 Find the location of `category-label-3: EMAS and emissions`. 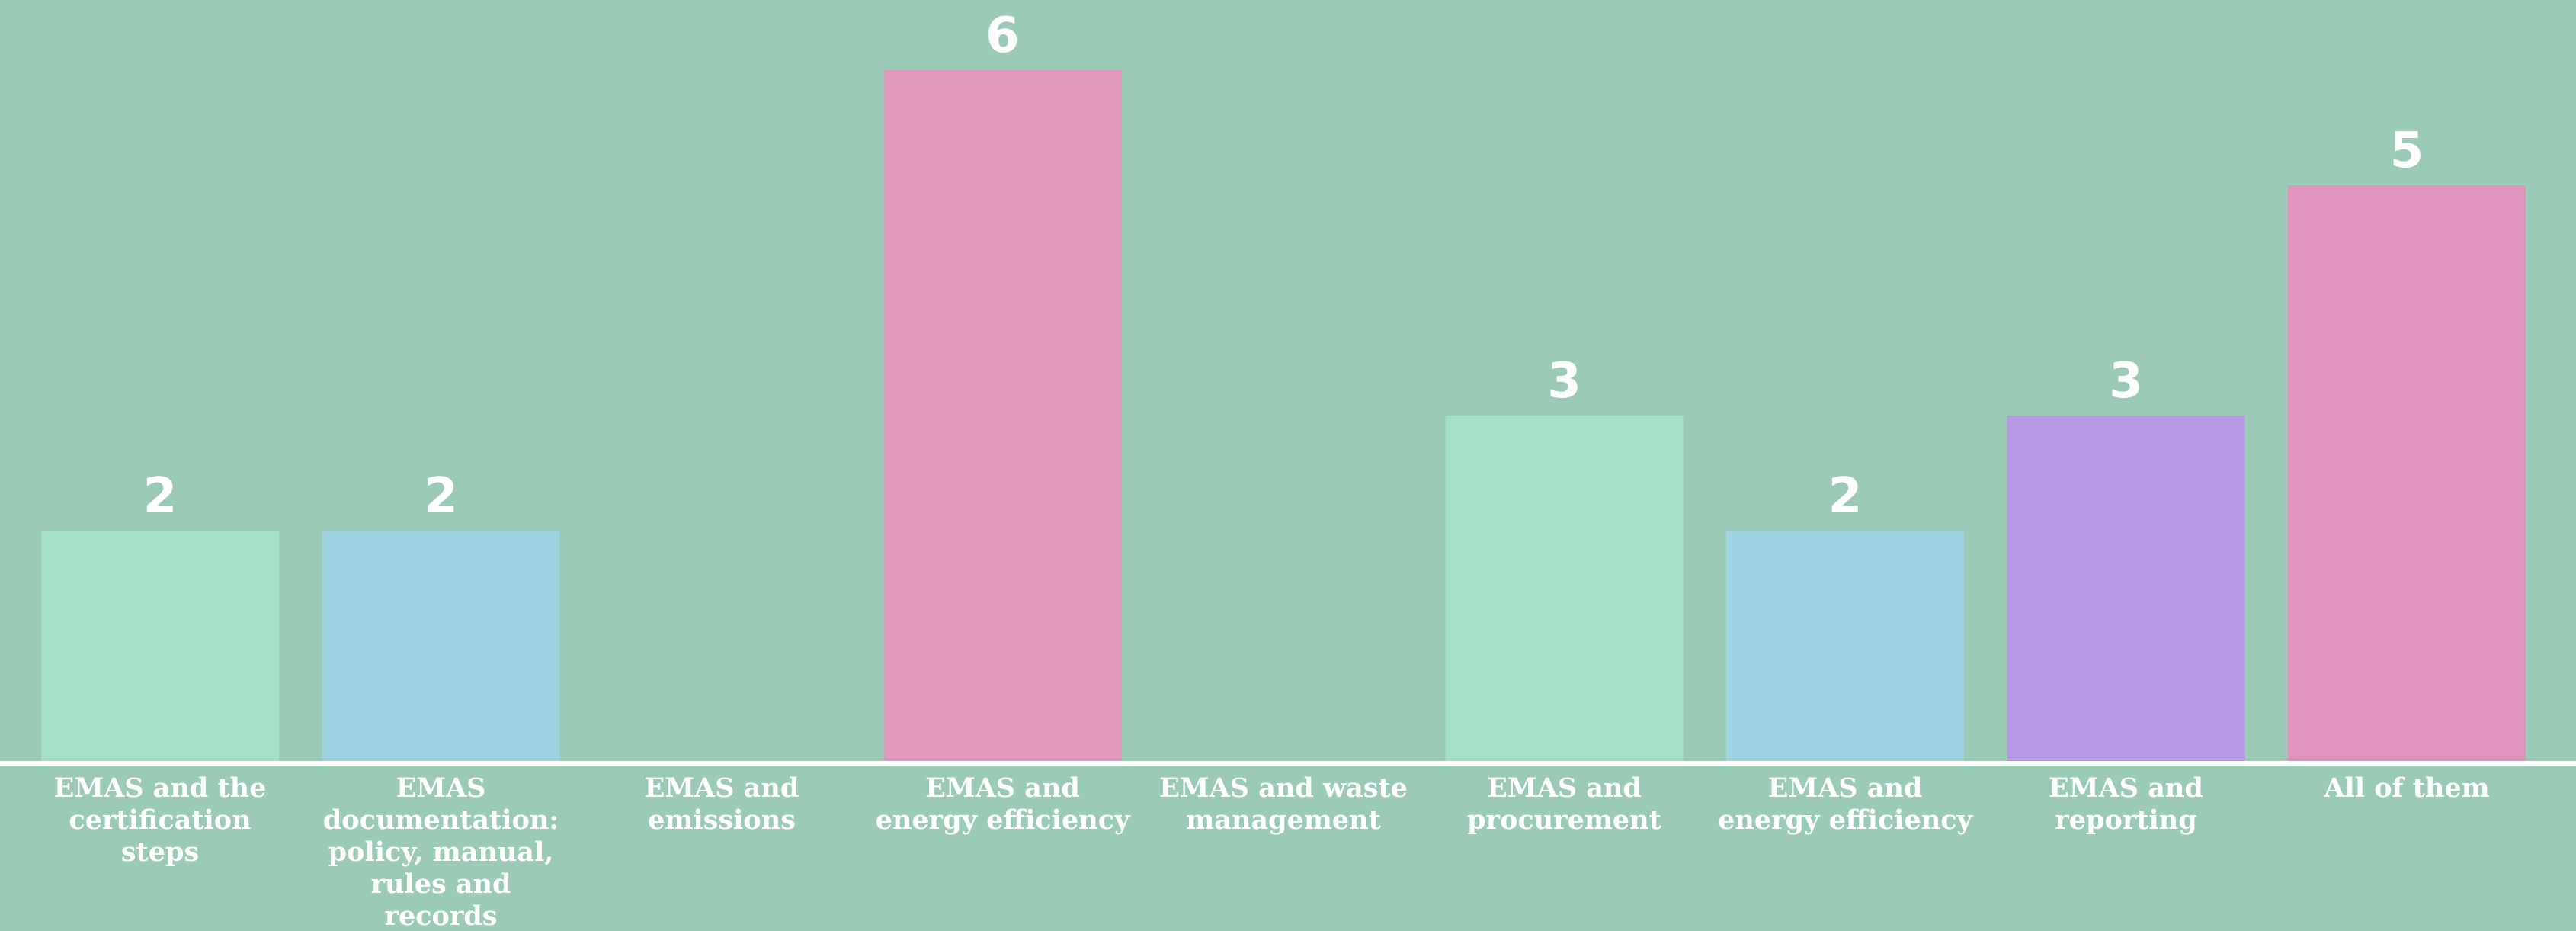

category-label-3: EMAS and emissions is located at coordinates (722, 804).